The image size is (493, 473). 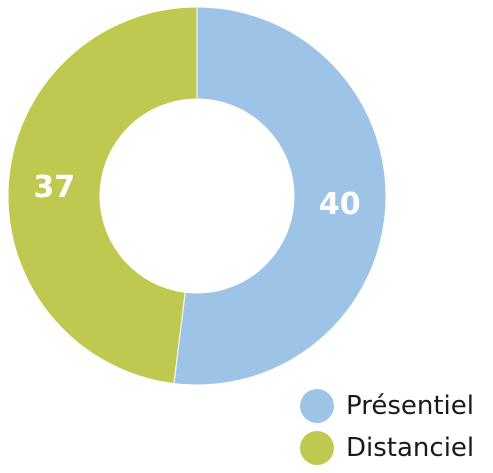 I want to click on legend-label-presentiel: Présentiel, so click(x=410, y=406).